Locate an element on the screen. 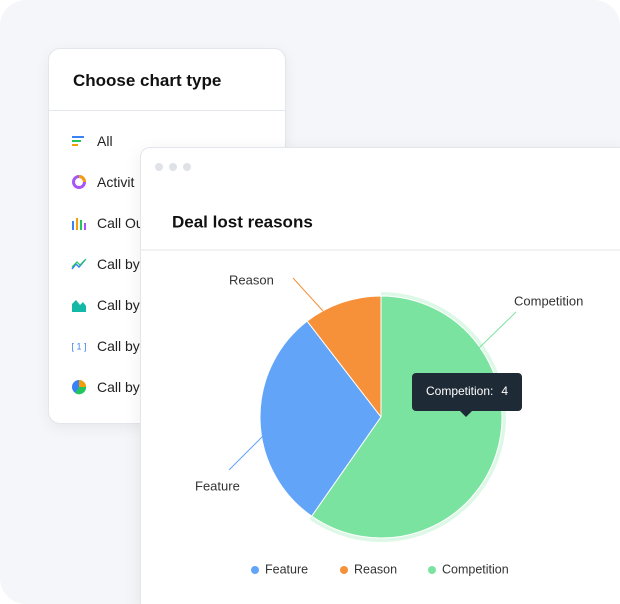 The image size is (620, 604). legend-label: Reason is located at coordinates (375, 569).